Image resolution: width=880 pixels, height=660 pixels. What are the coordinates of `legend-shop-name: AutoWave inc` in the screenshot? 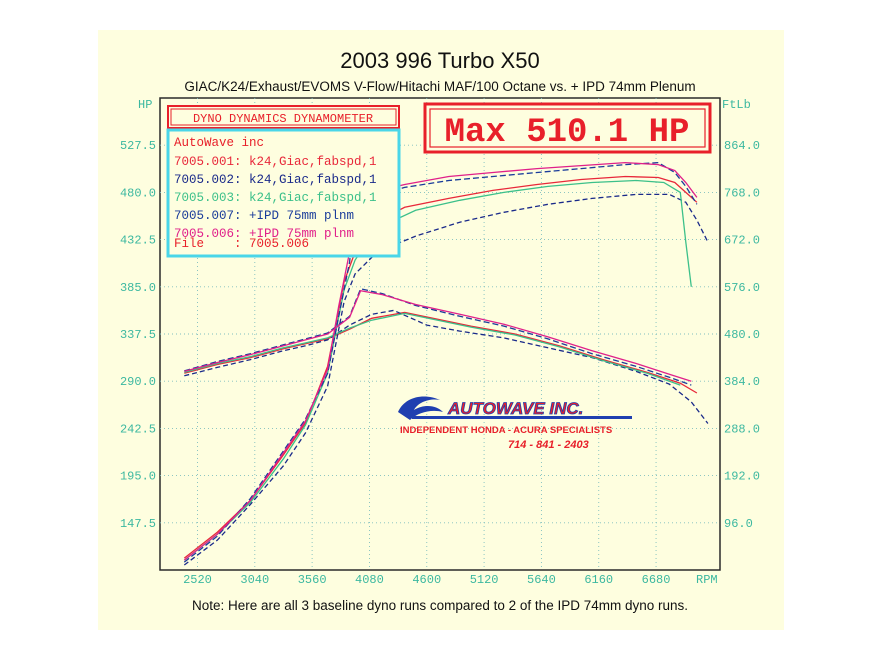 It's located at (219, 143).